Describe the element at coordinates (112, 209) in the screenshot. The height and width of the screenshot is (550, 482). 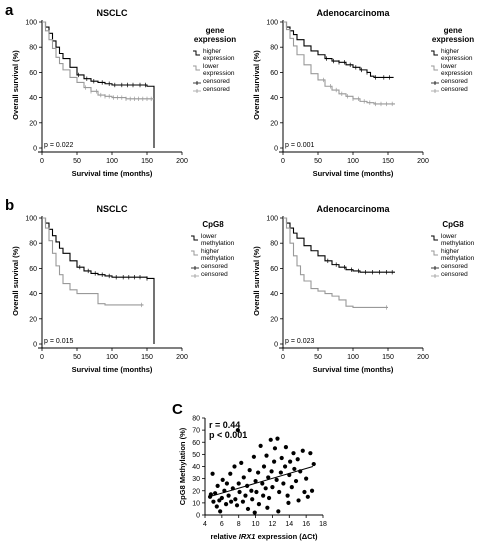
I see `chart-title: NSCLC` at that location.